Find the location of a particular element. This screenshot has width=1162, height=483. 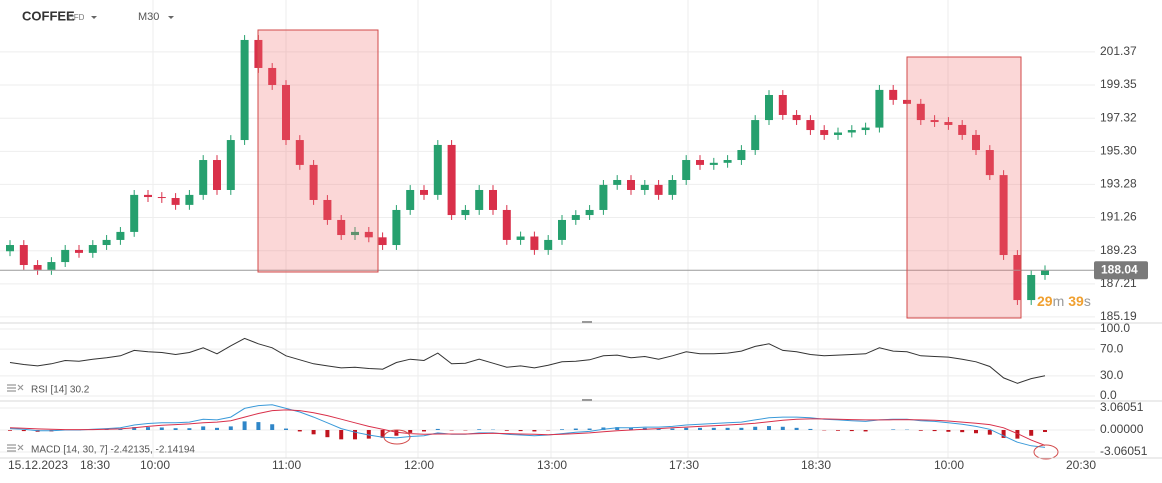

y-tick-label: 191.26 is located at coordinates (1118, 217).